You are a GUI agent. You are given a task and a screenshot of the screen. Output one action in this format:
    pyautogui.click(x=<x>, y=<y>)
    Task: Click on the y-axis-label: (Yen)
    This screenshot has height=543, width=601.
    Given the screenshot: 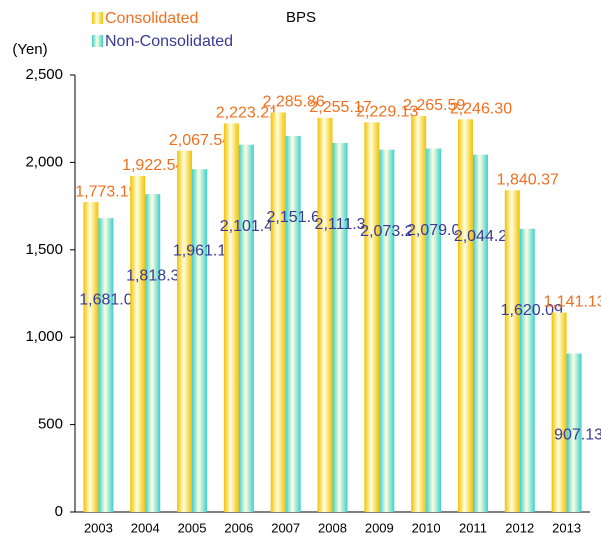 What is the action you would take?
    pyautogui.click(x=29, y=49)
    